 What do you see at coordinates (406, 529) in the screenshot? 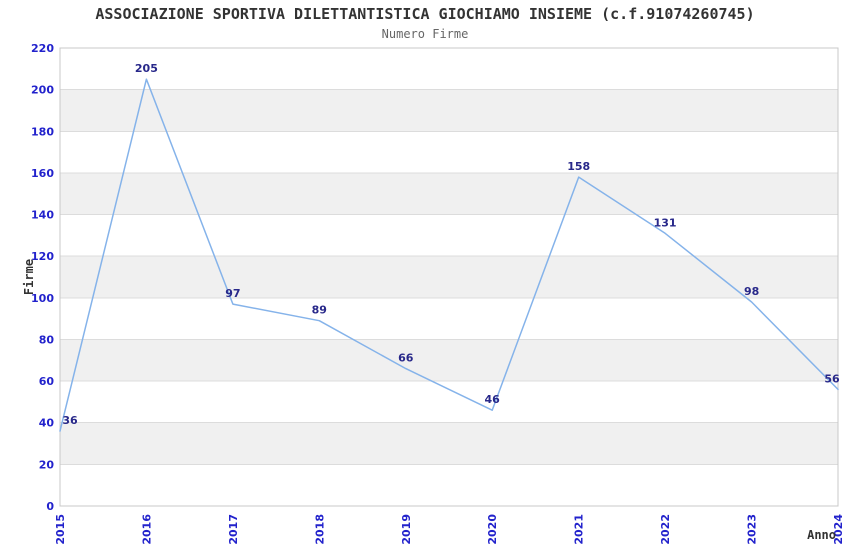
I see `x-tick-label: 2019` at bounding box center [406, 529].